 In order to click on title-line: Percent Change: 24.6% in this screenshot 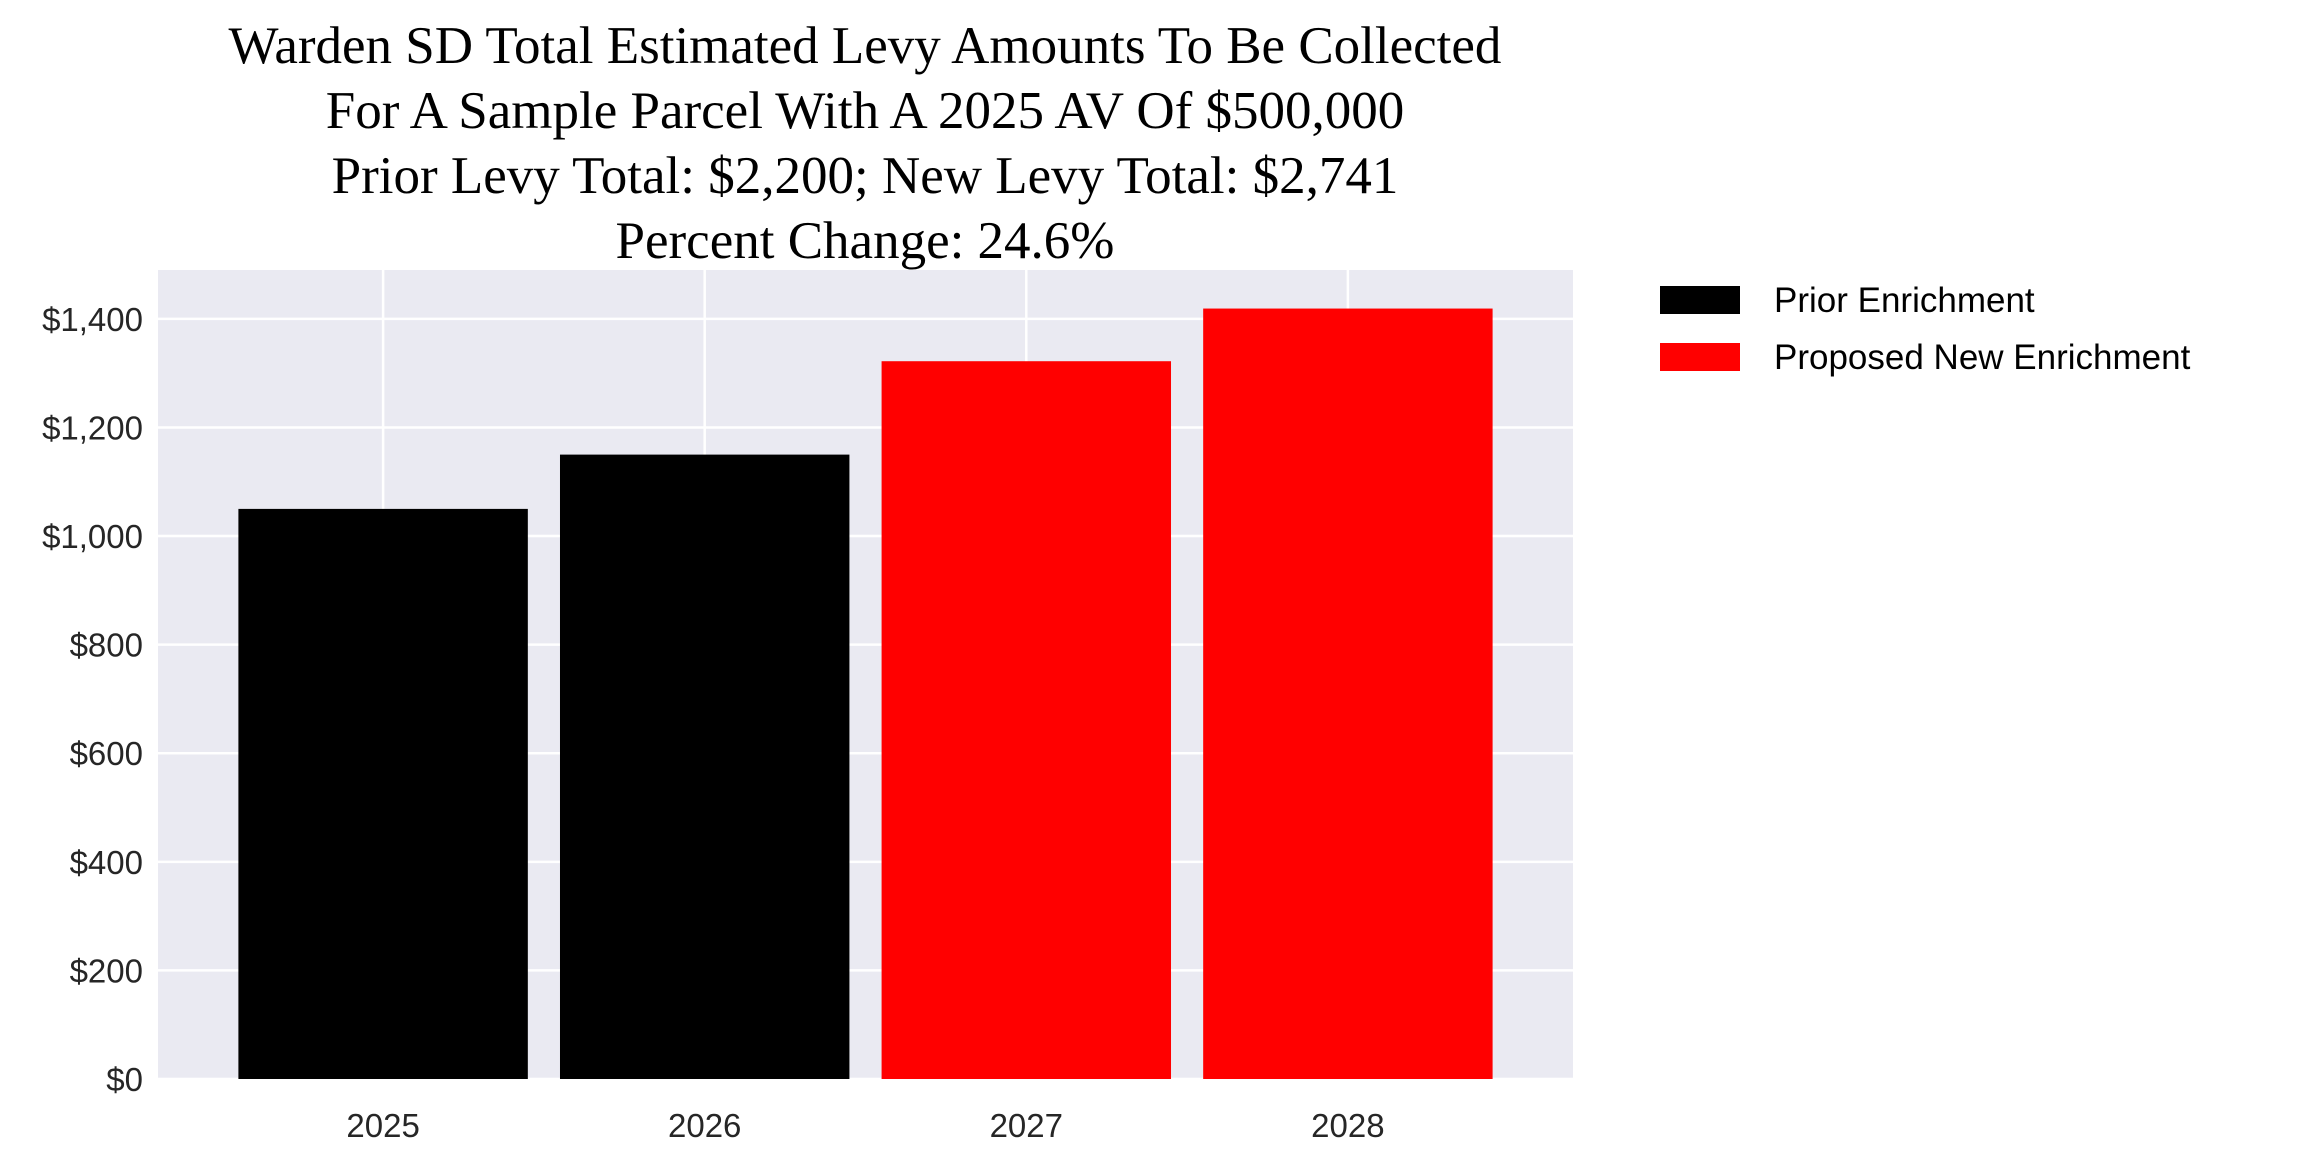, I will do `click(865, 241)`.